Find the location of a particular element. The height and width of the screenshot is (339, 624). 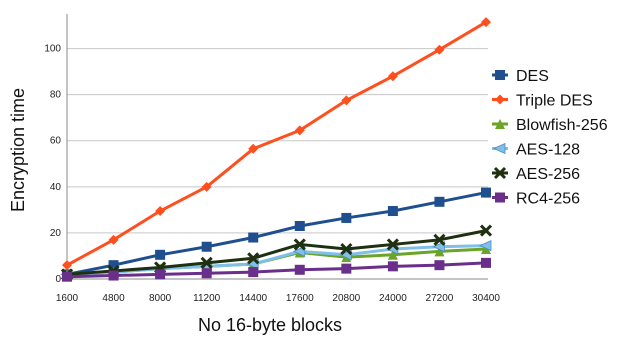

legend-item: DES is located at coordinates (520, 76).